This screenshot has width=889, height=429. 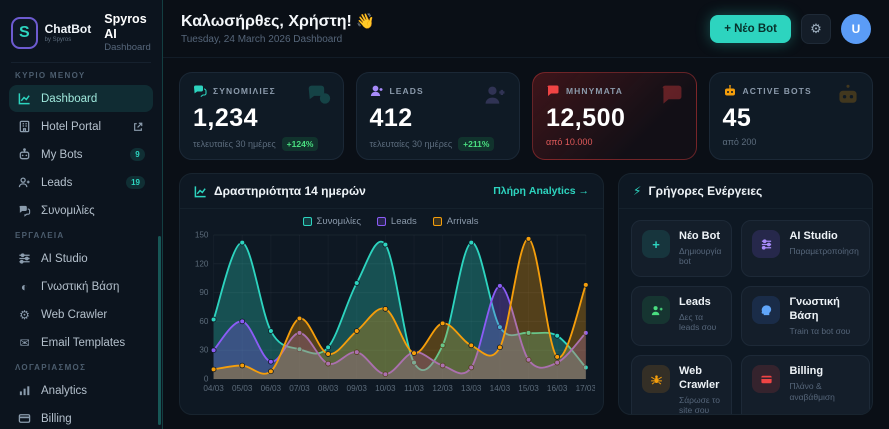 What do you see at coordinates (278, 21) in the screenshot?
I see `page-title: Καλωσήρθες, Χρήστη! 👋` at bounding box center [278, 21].